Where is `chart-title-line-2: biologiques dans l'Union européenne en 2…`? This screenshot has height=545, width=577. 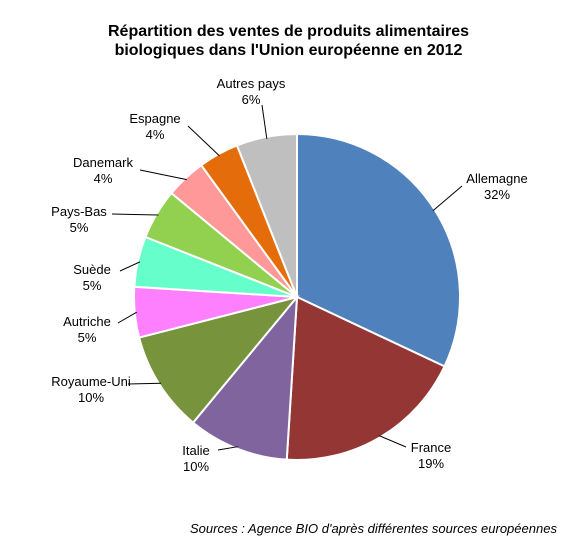
chart-title-line-2: biologiques dans l'Union européenne en 2… is located at coordinates (288, 50).